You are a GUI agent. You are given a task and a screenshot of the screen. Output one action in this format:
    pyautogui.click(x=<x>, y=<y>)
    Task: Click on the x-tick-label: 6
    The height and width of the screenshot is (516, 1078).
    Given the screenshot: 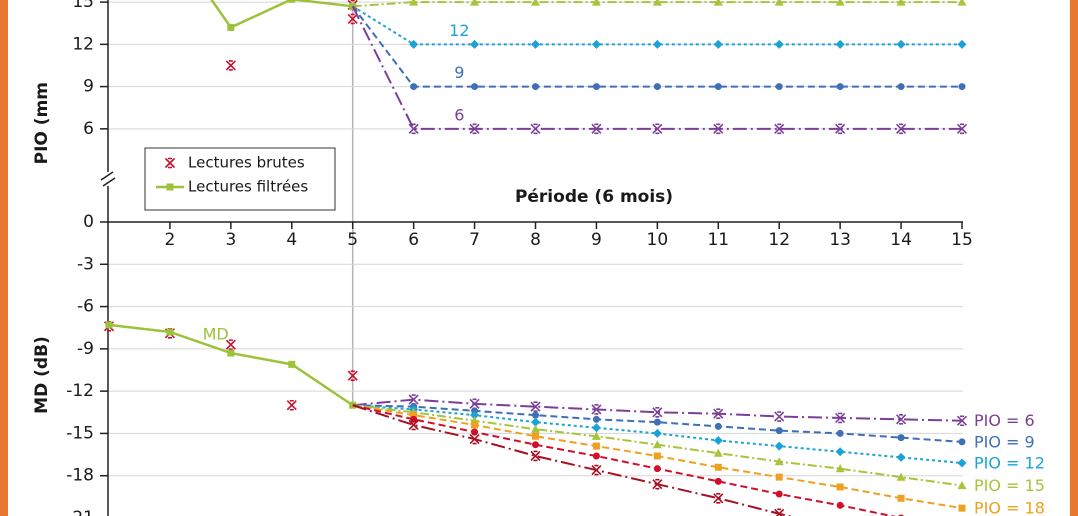 What is the action you would take?
    pyautogui.click(x=413, y=240)
    